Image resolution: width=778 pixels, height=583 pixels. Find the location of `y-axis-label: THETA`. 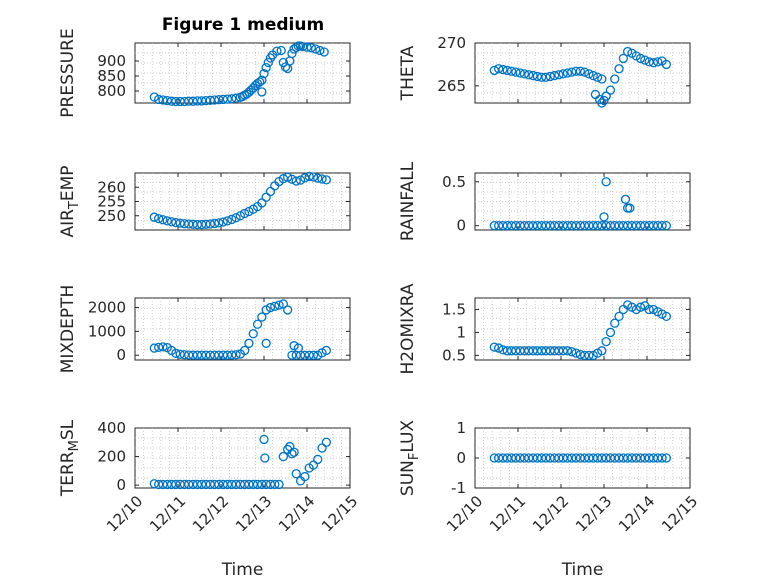

y-axis-label: THETA is located at coordinates (408, 73).